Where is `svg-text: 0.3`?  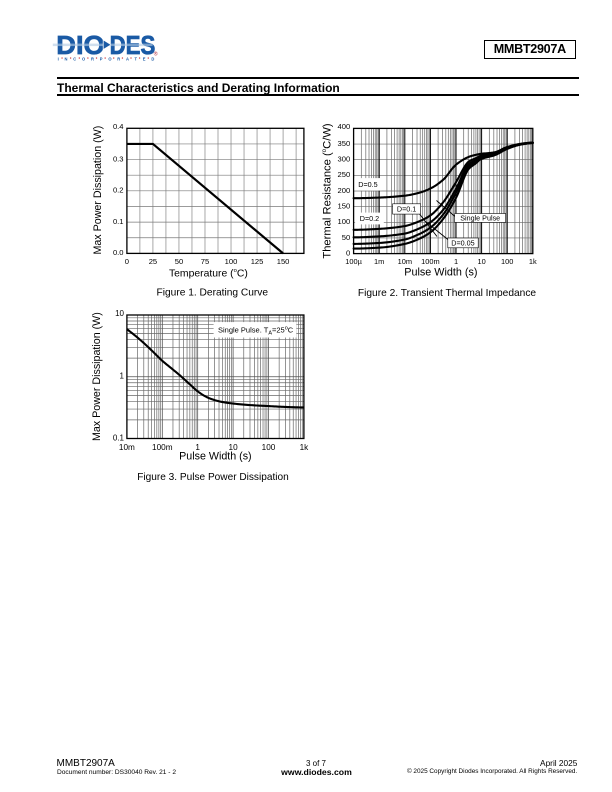
svg-text: 0.3 is located at coordinates (118, 158).